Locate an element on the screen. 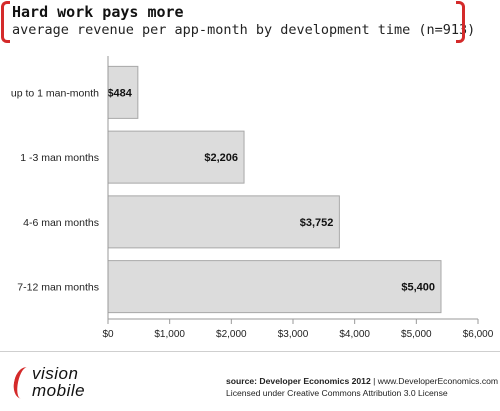 The height and width of the screenshot is (411, 500). left-bracket-decoration is located at coordinates (5, 22).